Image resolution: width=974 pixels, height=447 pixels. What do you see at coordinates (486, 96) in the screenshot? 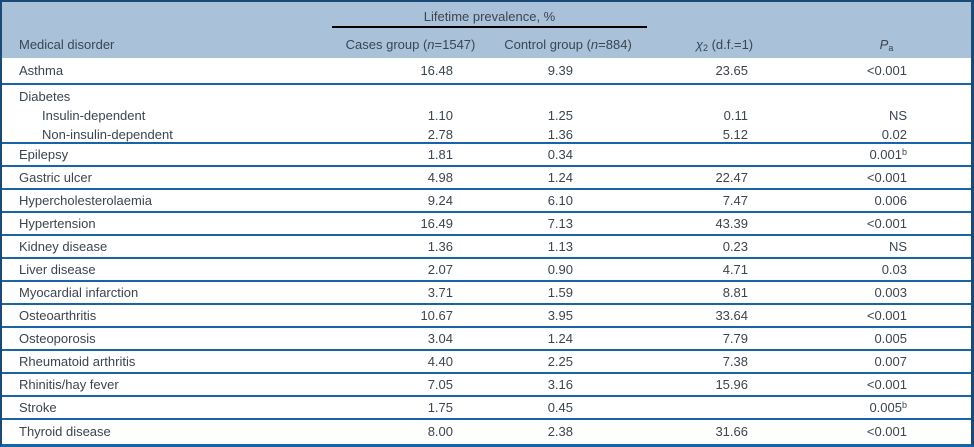
I see `diabetes-group-label-line: Diabetes` at bounding box center [486, 96].